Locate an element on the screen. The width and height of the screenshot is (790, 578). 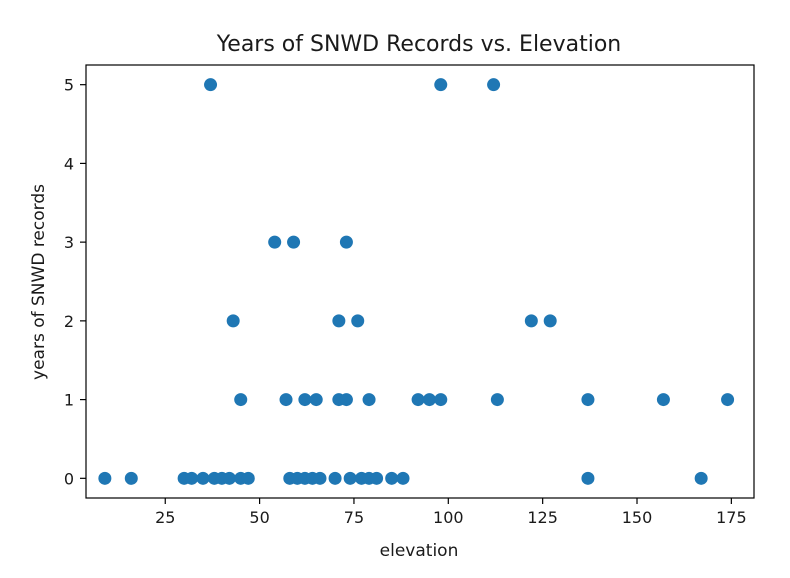
y-tick-label: 5 is located at coordinates (69, 85).